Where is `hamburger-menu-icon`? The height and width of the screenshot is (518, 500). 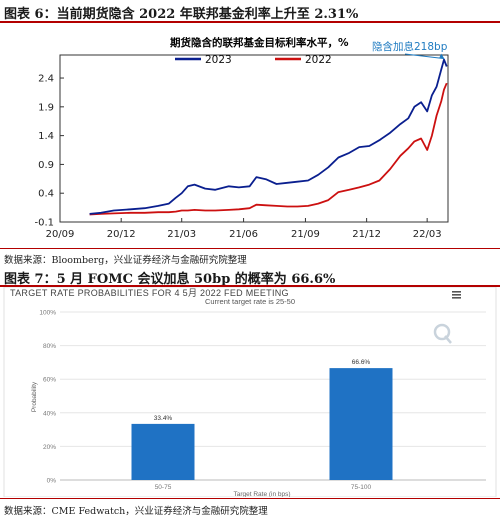 hamburger-menu-icon is located at coordinates (456, 295).